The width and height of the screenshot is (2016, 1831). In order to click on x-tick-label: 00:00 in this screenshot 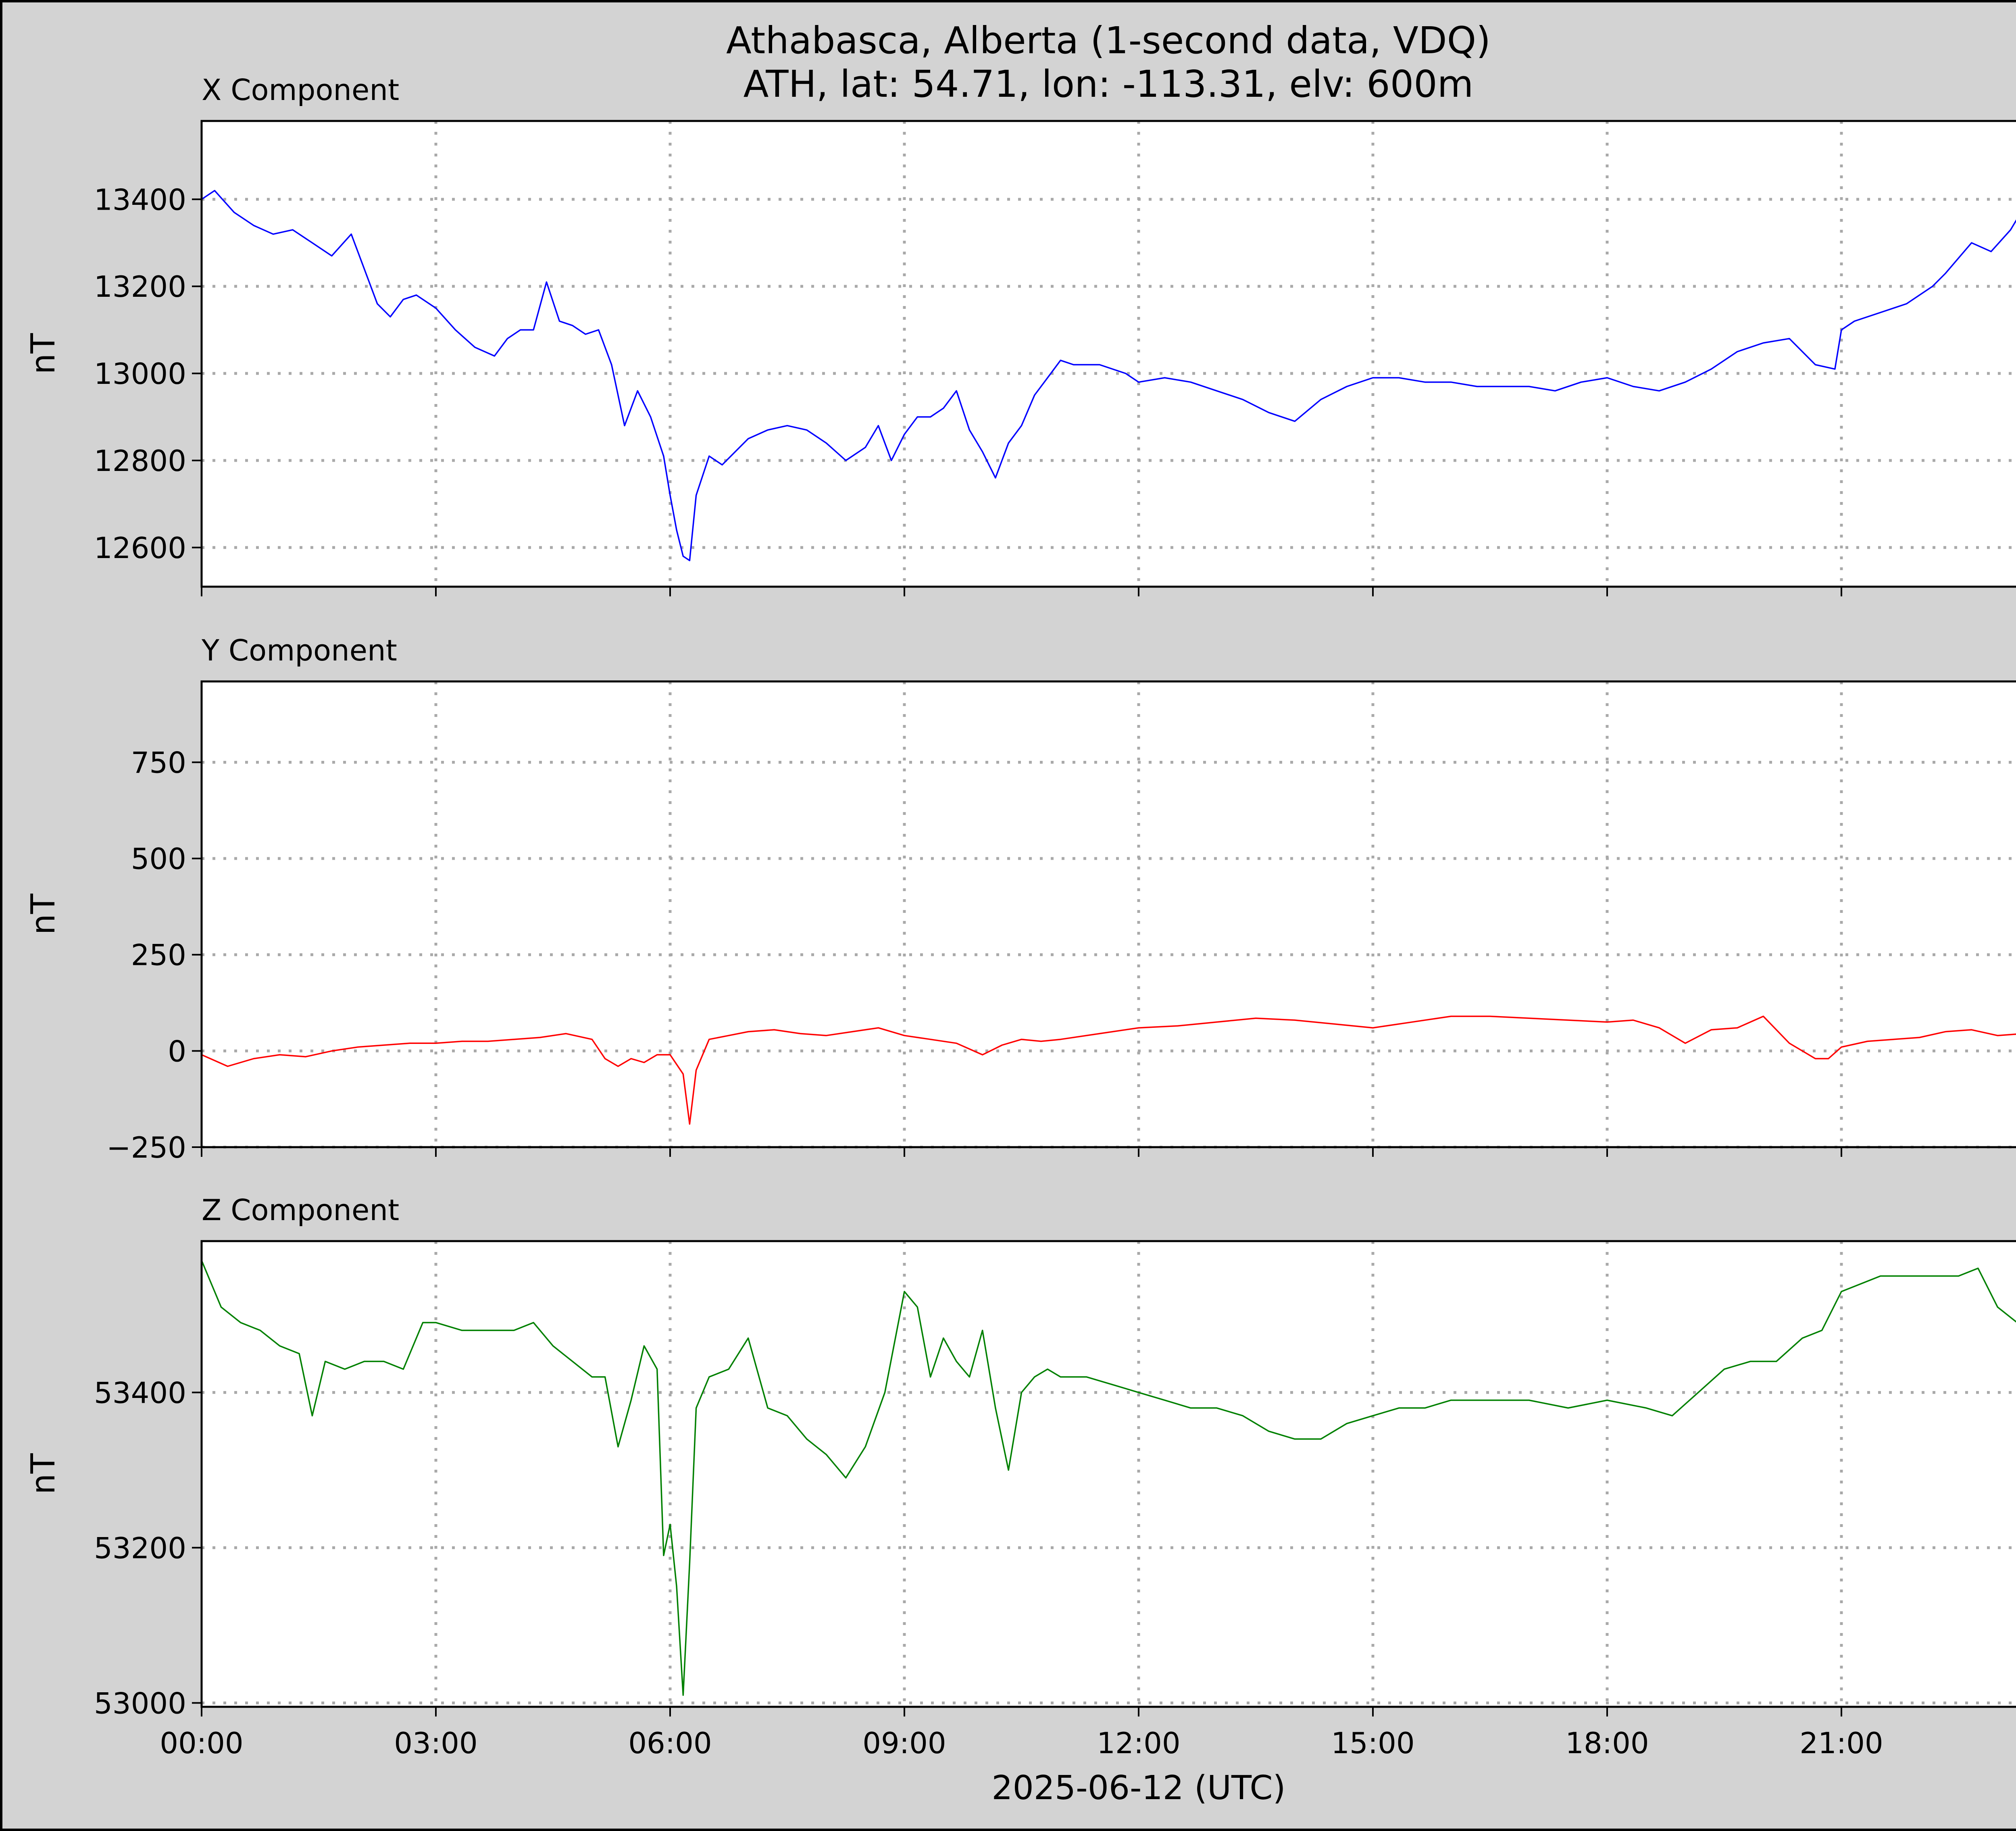, I will do `click(202, 1743)`.